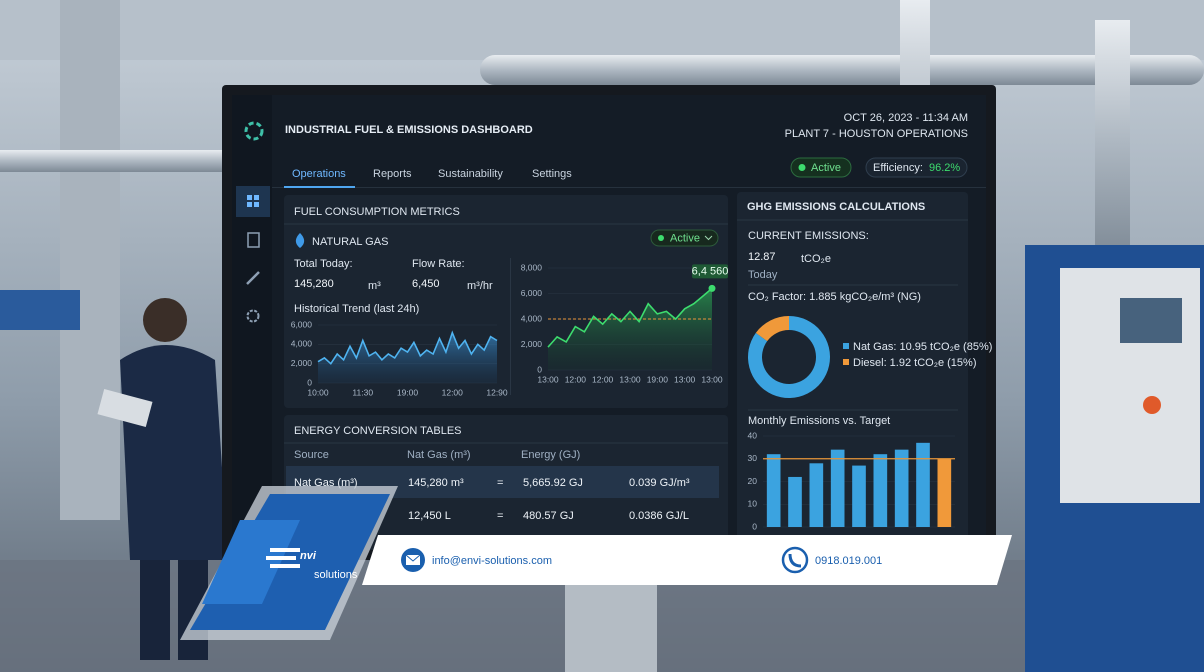 The height and width of the screenshot is (672, 1204). What do you see at coordinates (378, 431) in the screenshot?
I see `panel-title: ENERGY CONVERSION TABLES` at bounding box center [378, 431].